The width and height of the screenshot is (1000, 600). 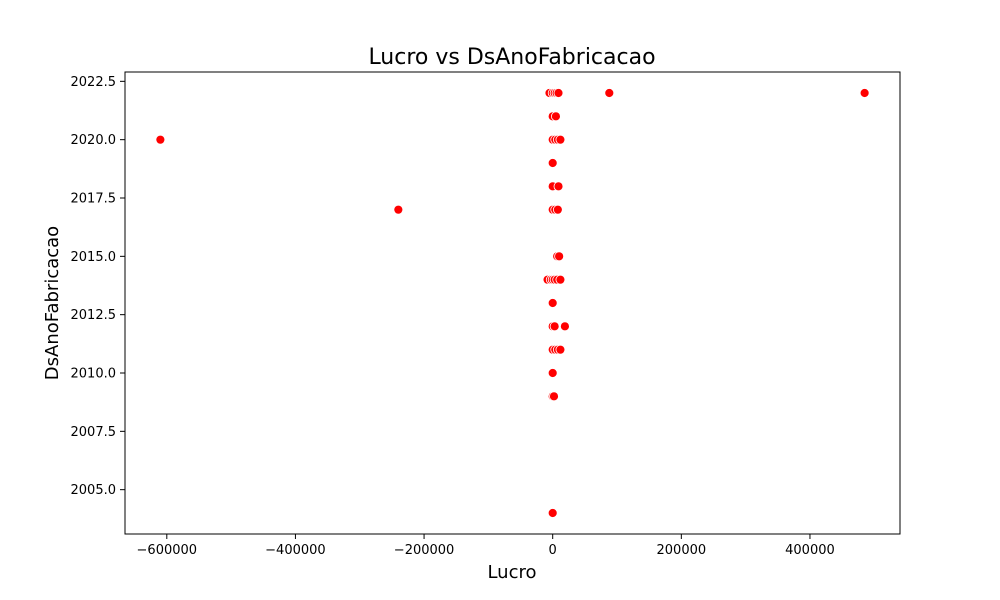 What do you see at coordinates (486, 546) in the screenshot?
I see `x-axis-ticks: −600000 −400000 −200000 0 200000 400000` at bounding box center [486, 546].